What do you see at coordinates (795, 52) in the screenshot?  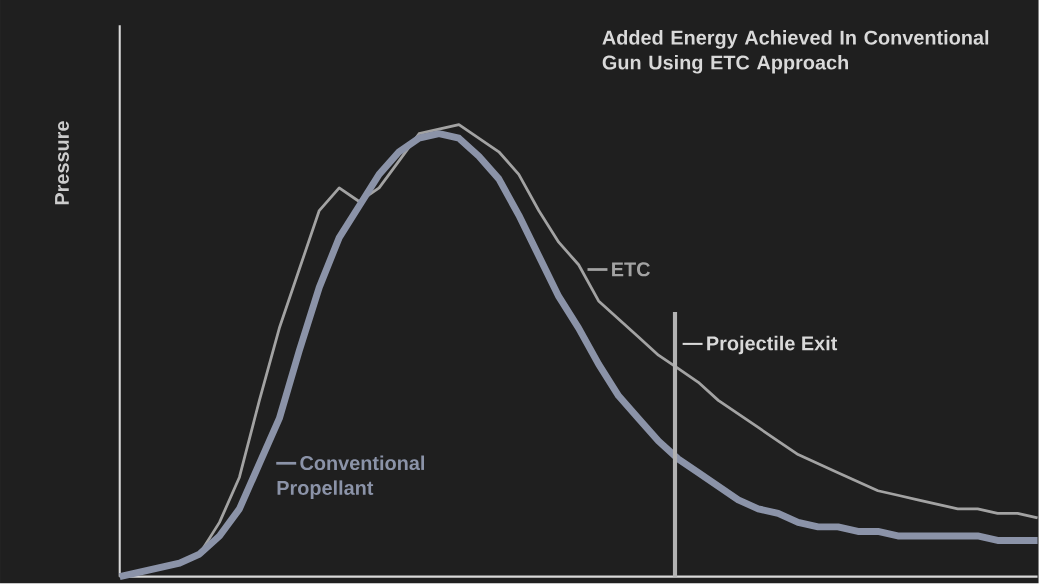 I see `text: Added Energy Achieved In Conventional Gun Using ETC Approach` at bounding box center [795, 52].